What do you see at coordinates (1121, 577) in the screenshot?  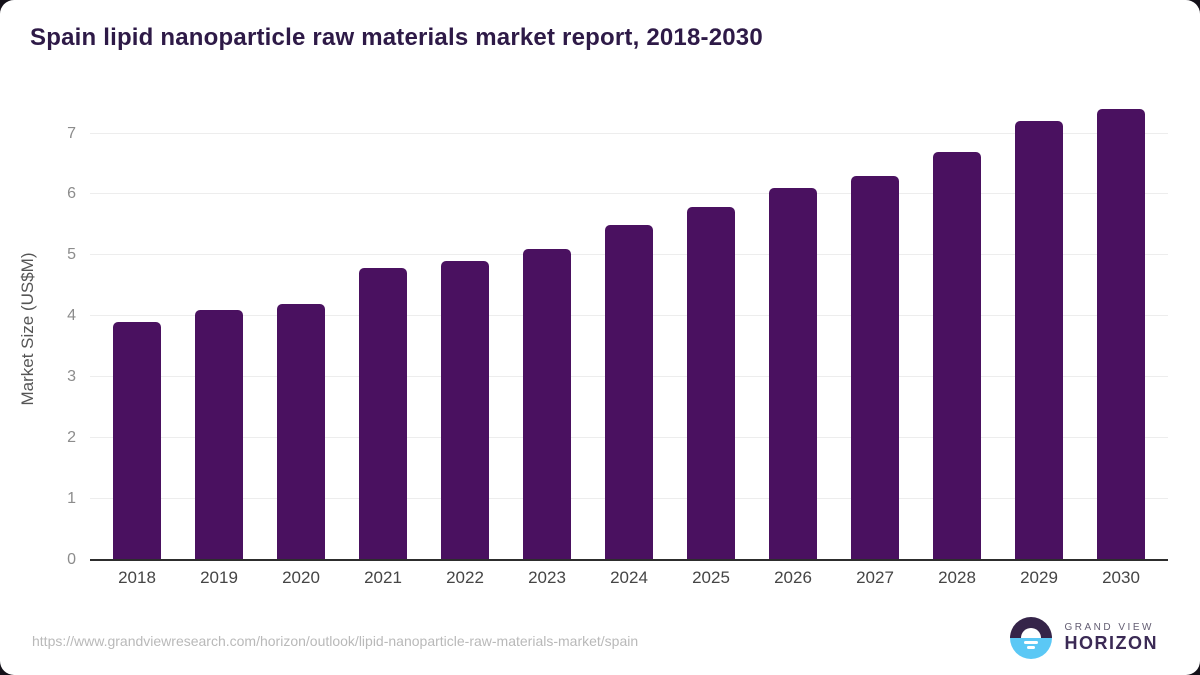 I see `x-axis-label: 2030` at bounding box center [1121, 577].